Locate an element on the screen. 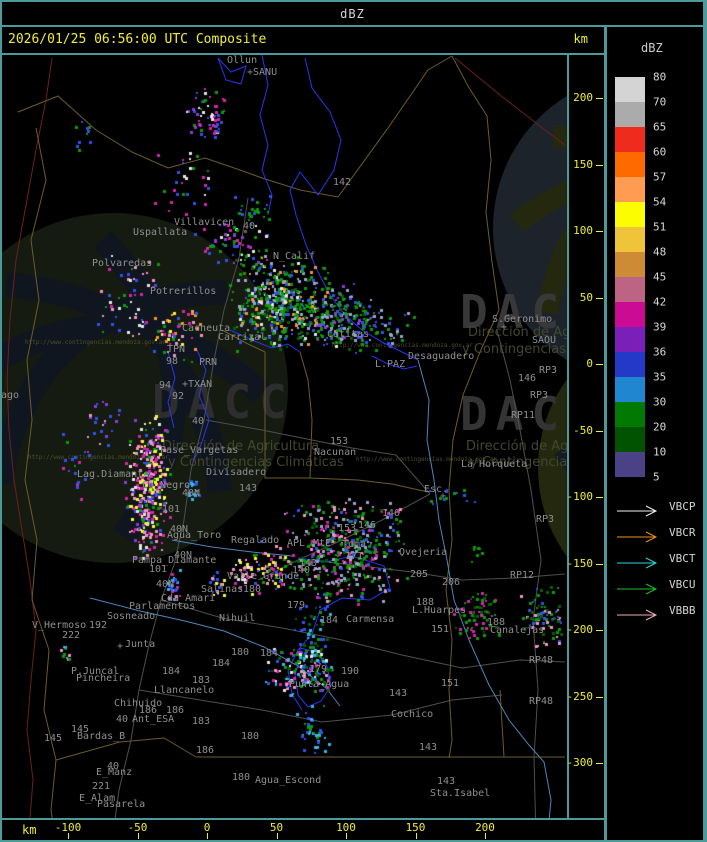  map-place-label: 145 is located at coordinates (53, 738).